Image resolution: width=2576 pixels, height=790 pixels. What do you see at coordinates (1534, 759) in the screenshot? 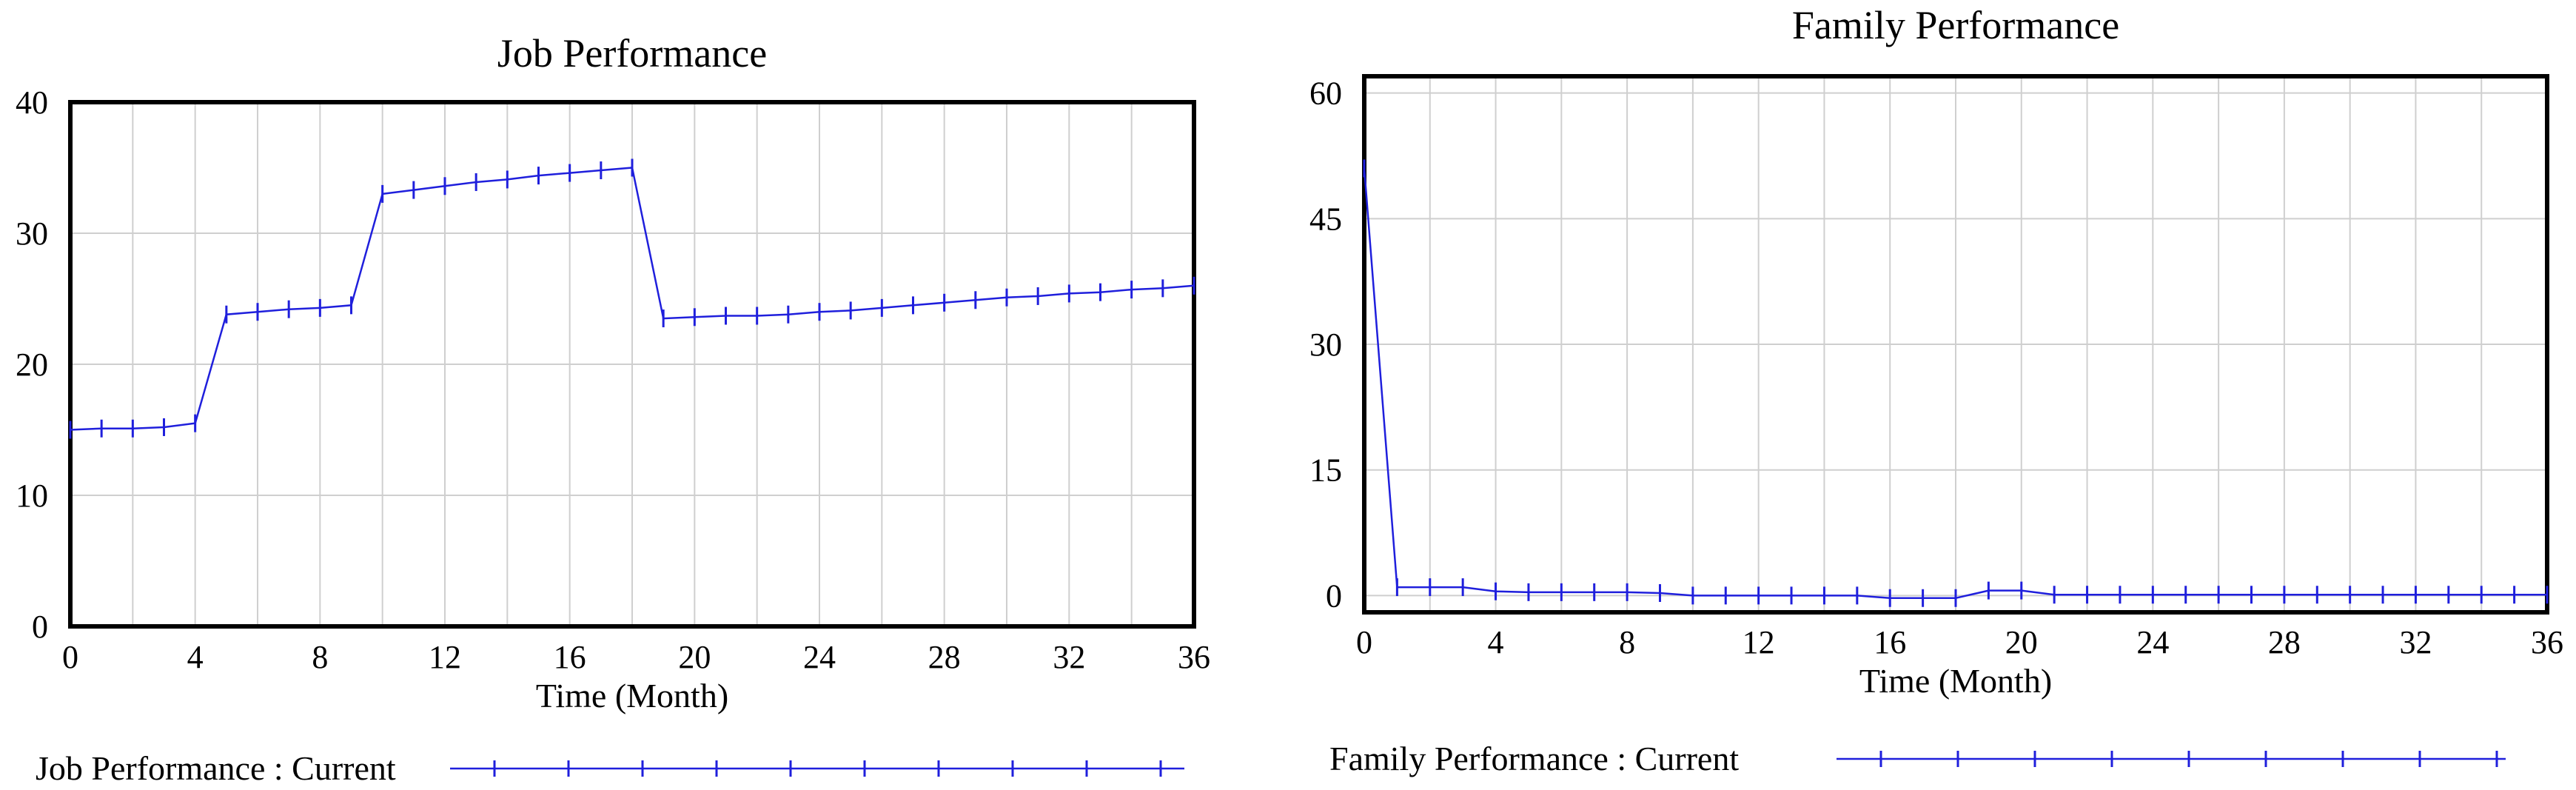
I see `legend-label: Family Performance : Current` at bounding box center [1534, 759].